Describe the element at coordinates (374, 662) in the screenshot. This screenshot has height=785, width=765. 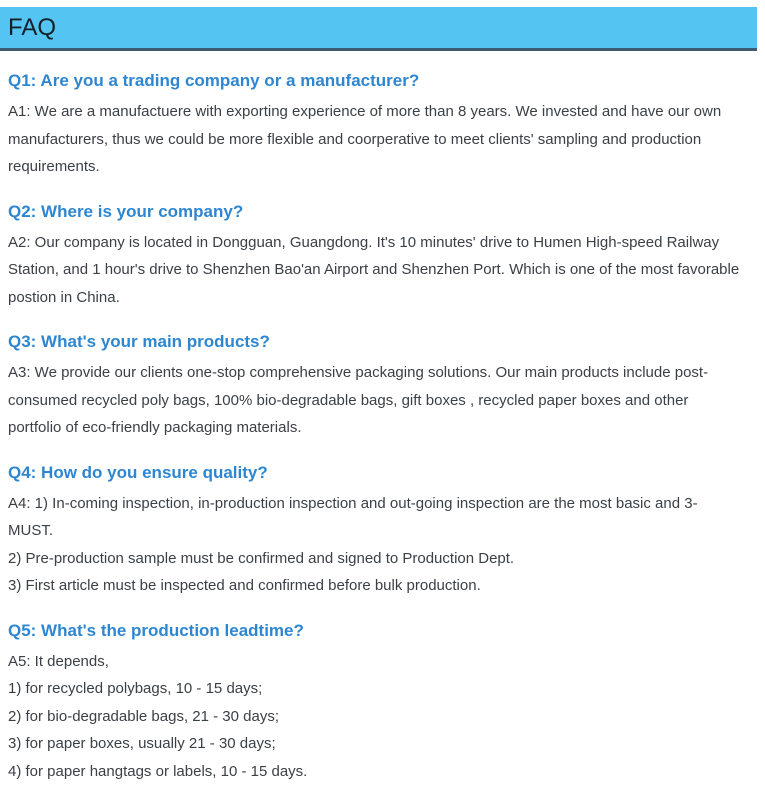
I see `faq-answer-line: A5: It depends,` at that location.